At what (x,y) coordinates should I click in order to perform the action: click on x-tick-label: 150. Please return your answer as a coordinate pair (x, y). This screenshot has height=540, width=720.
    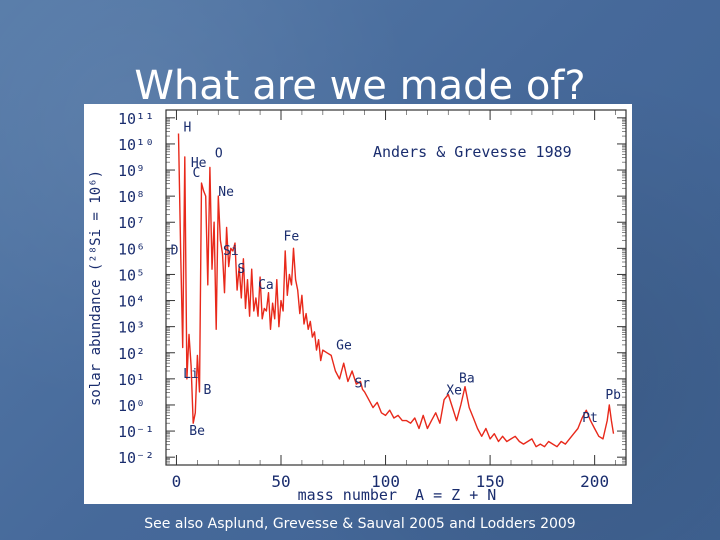
    Looking at the image, I should click on (490, 481).